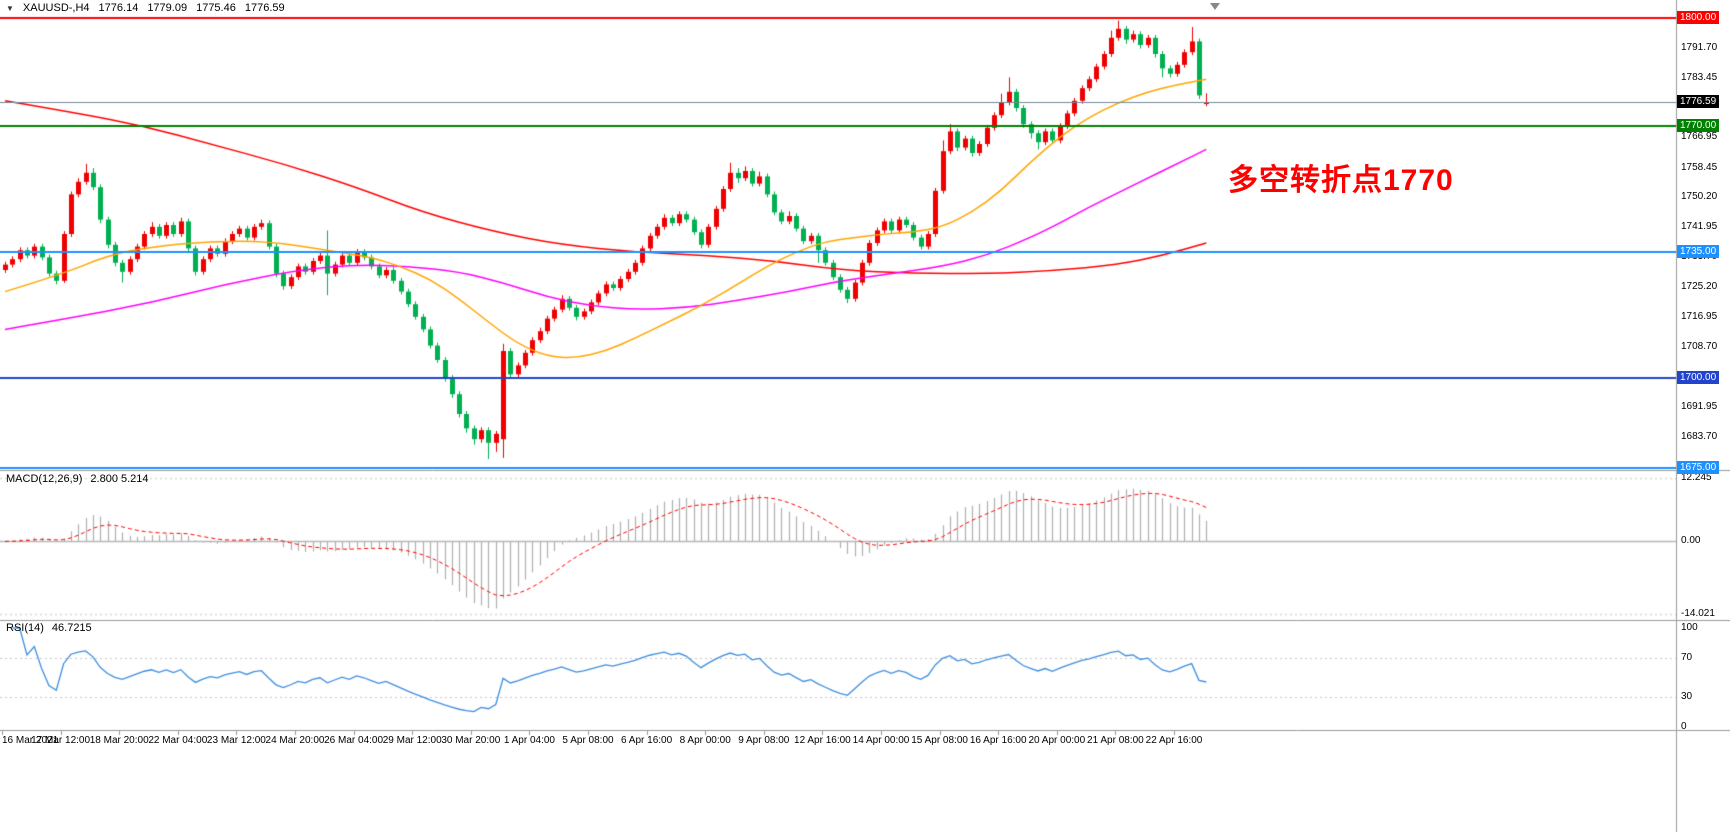  What do you see at coordinates (471, 740) in the screenshot?
I see `time-axis-label: 30 Mar 20:00` at bounding box center [471, 740].